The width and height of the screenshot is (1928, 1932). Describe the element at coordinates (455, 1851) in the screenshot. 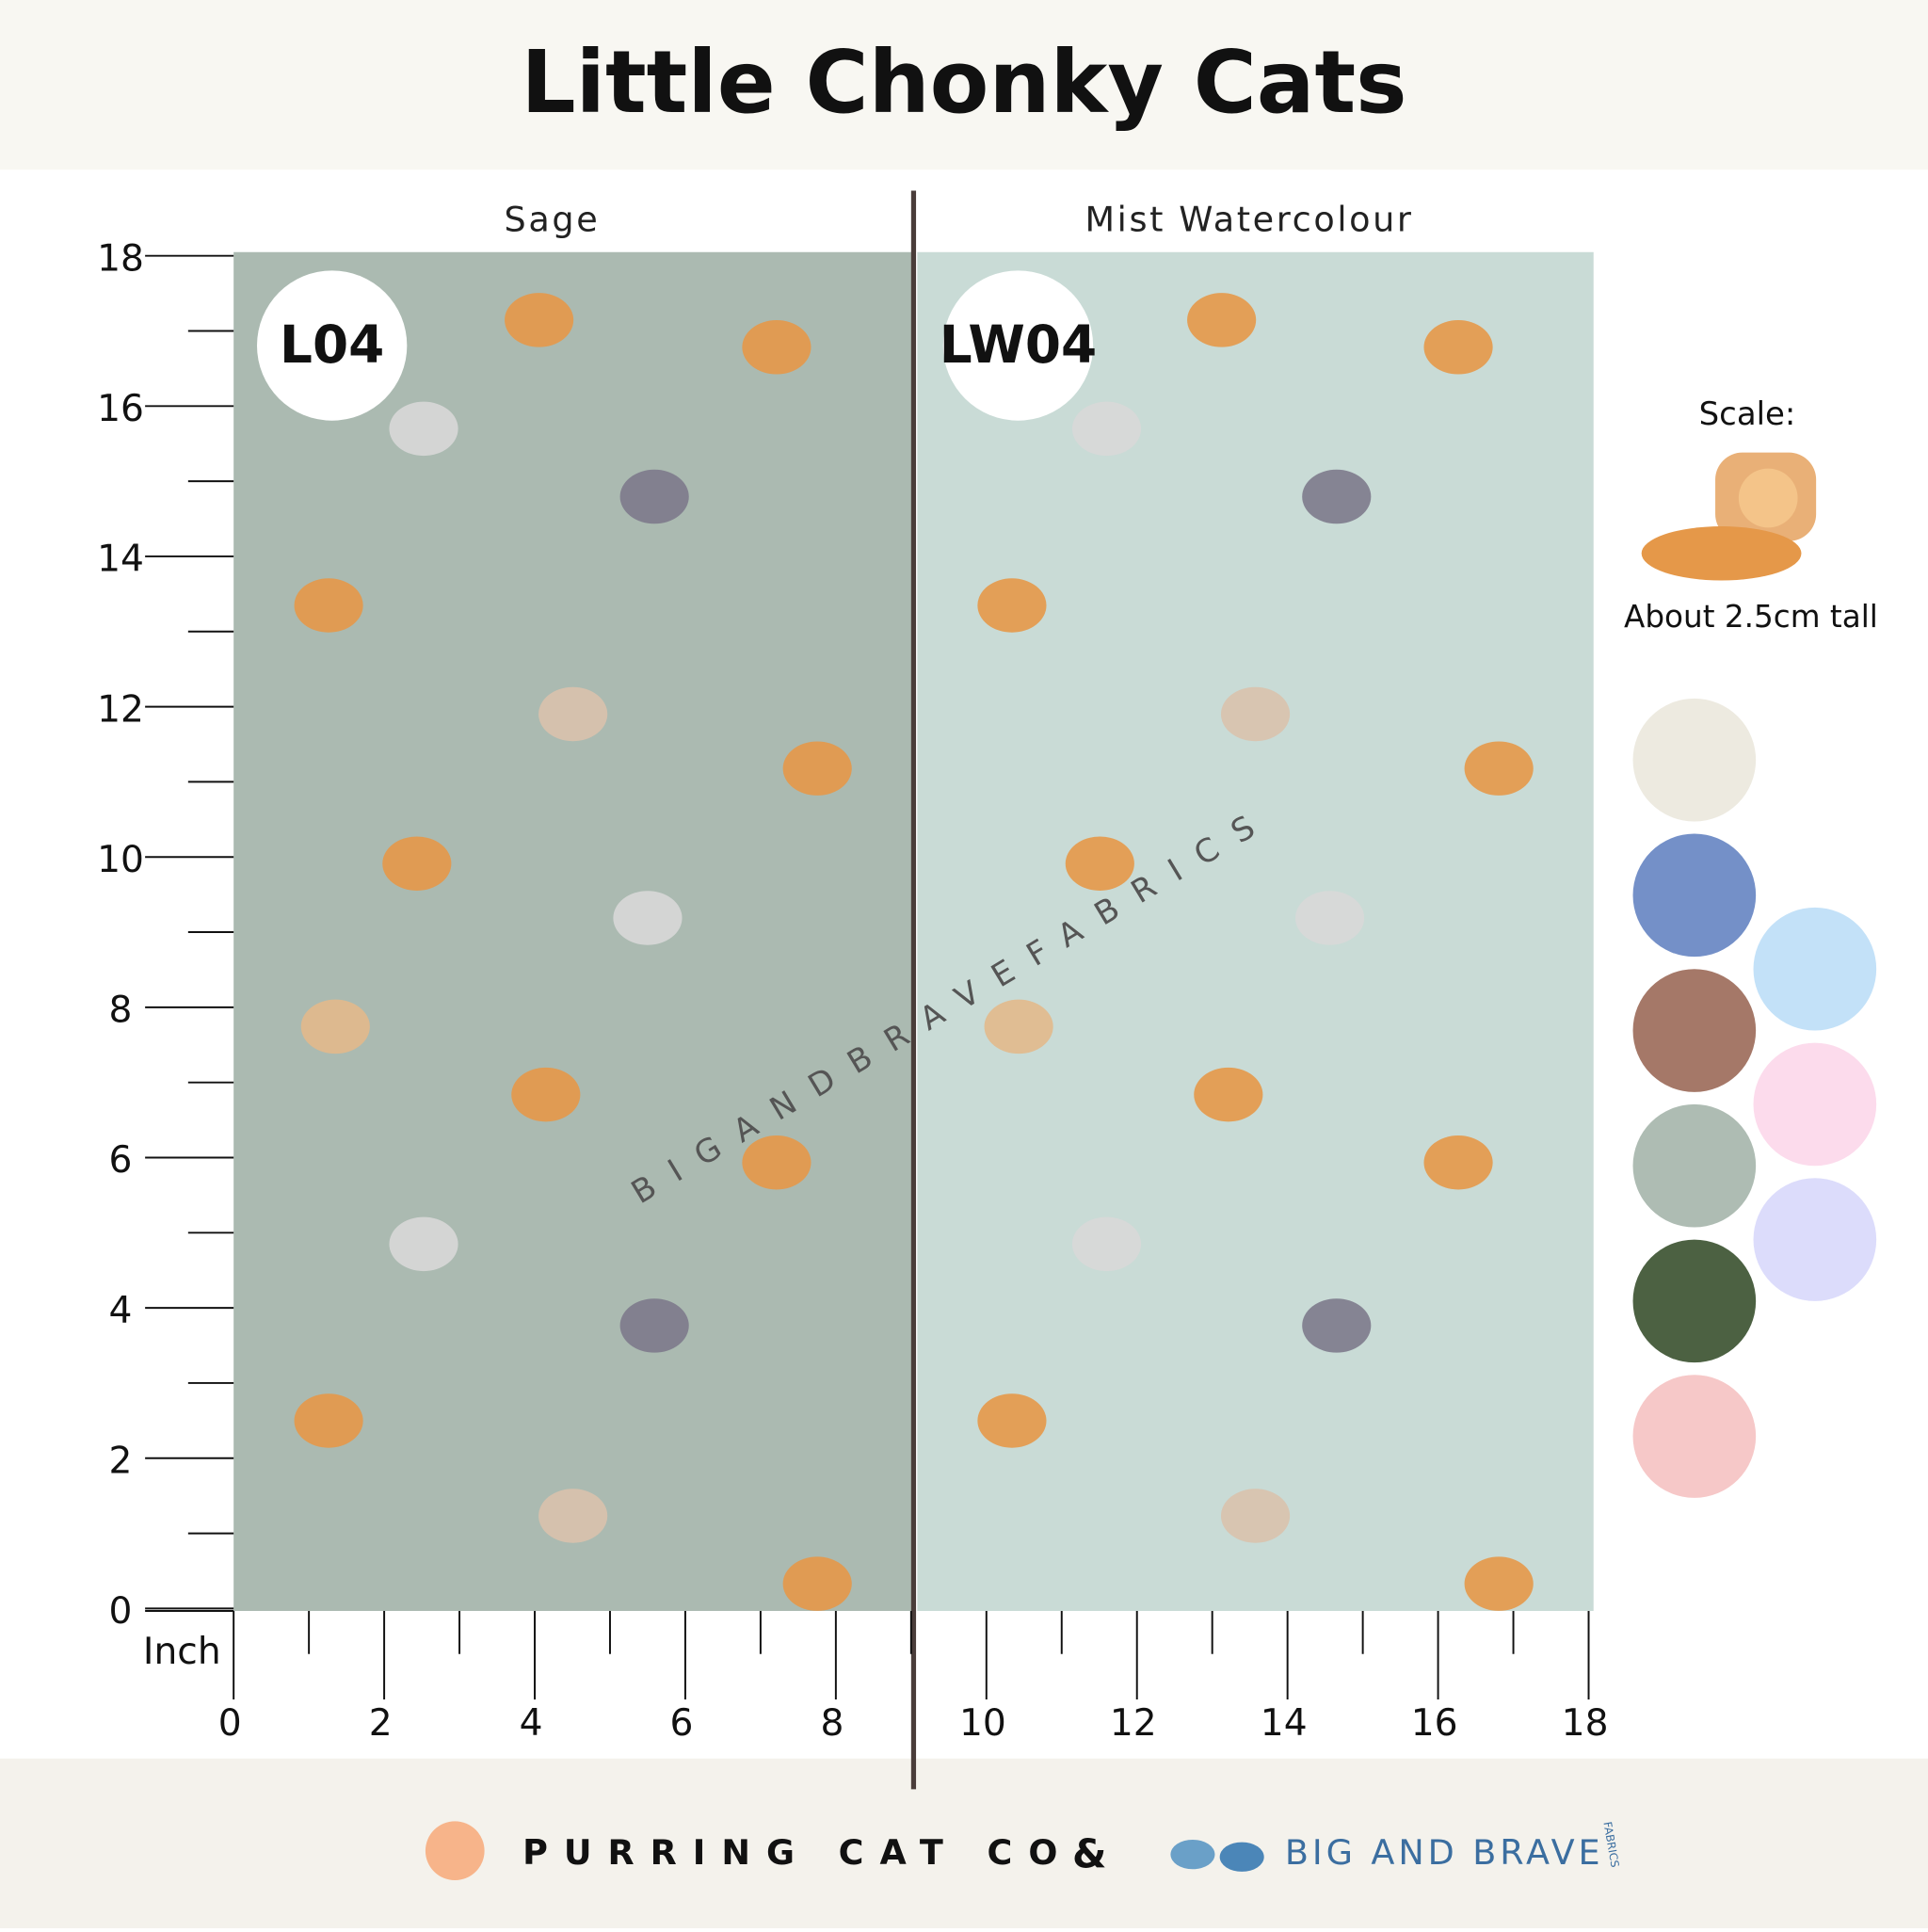

I see `brand1-logo` at that location.